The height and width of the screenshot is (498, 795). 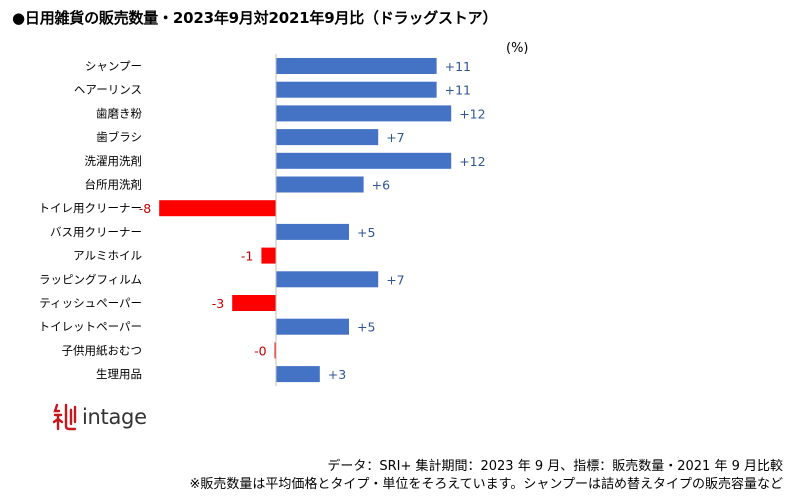 What do you see at coordinates (64, 417) in the screenshot?
I see `intage-logo-mark-icon` at bounding box center [64, 417].